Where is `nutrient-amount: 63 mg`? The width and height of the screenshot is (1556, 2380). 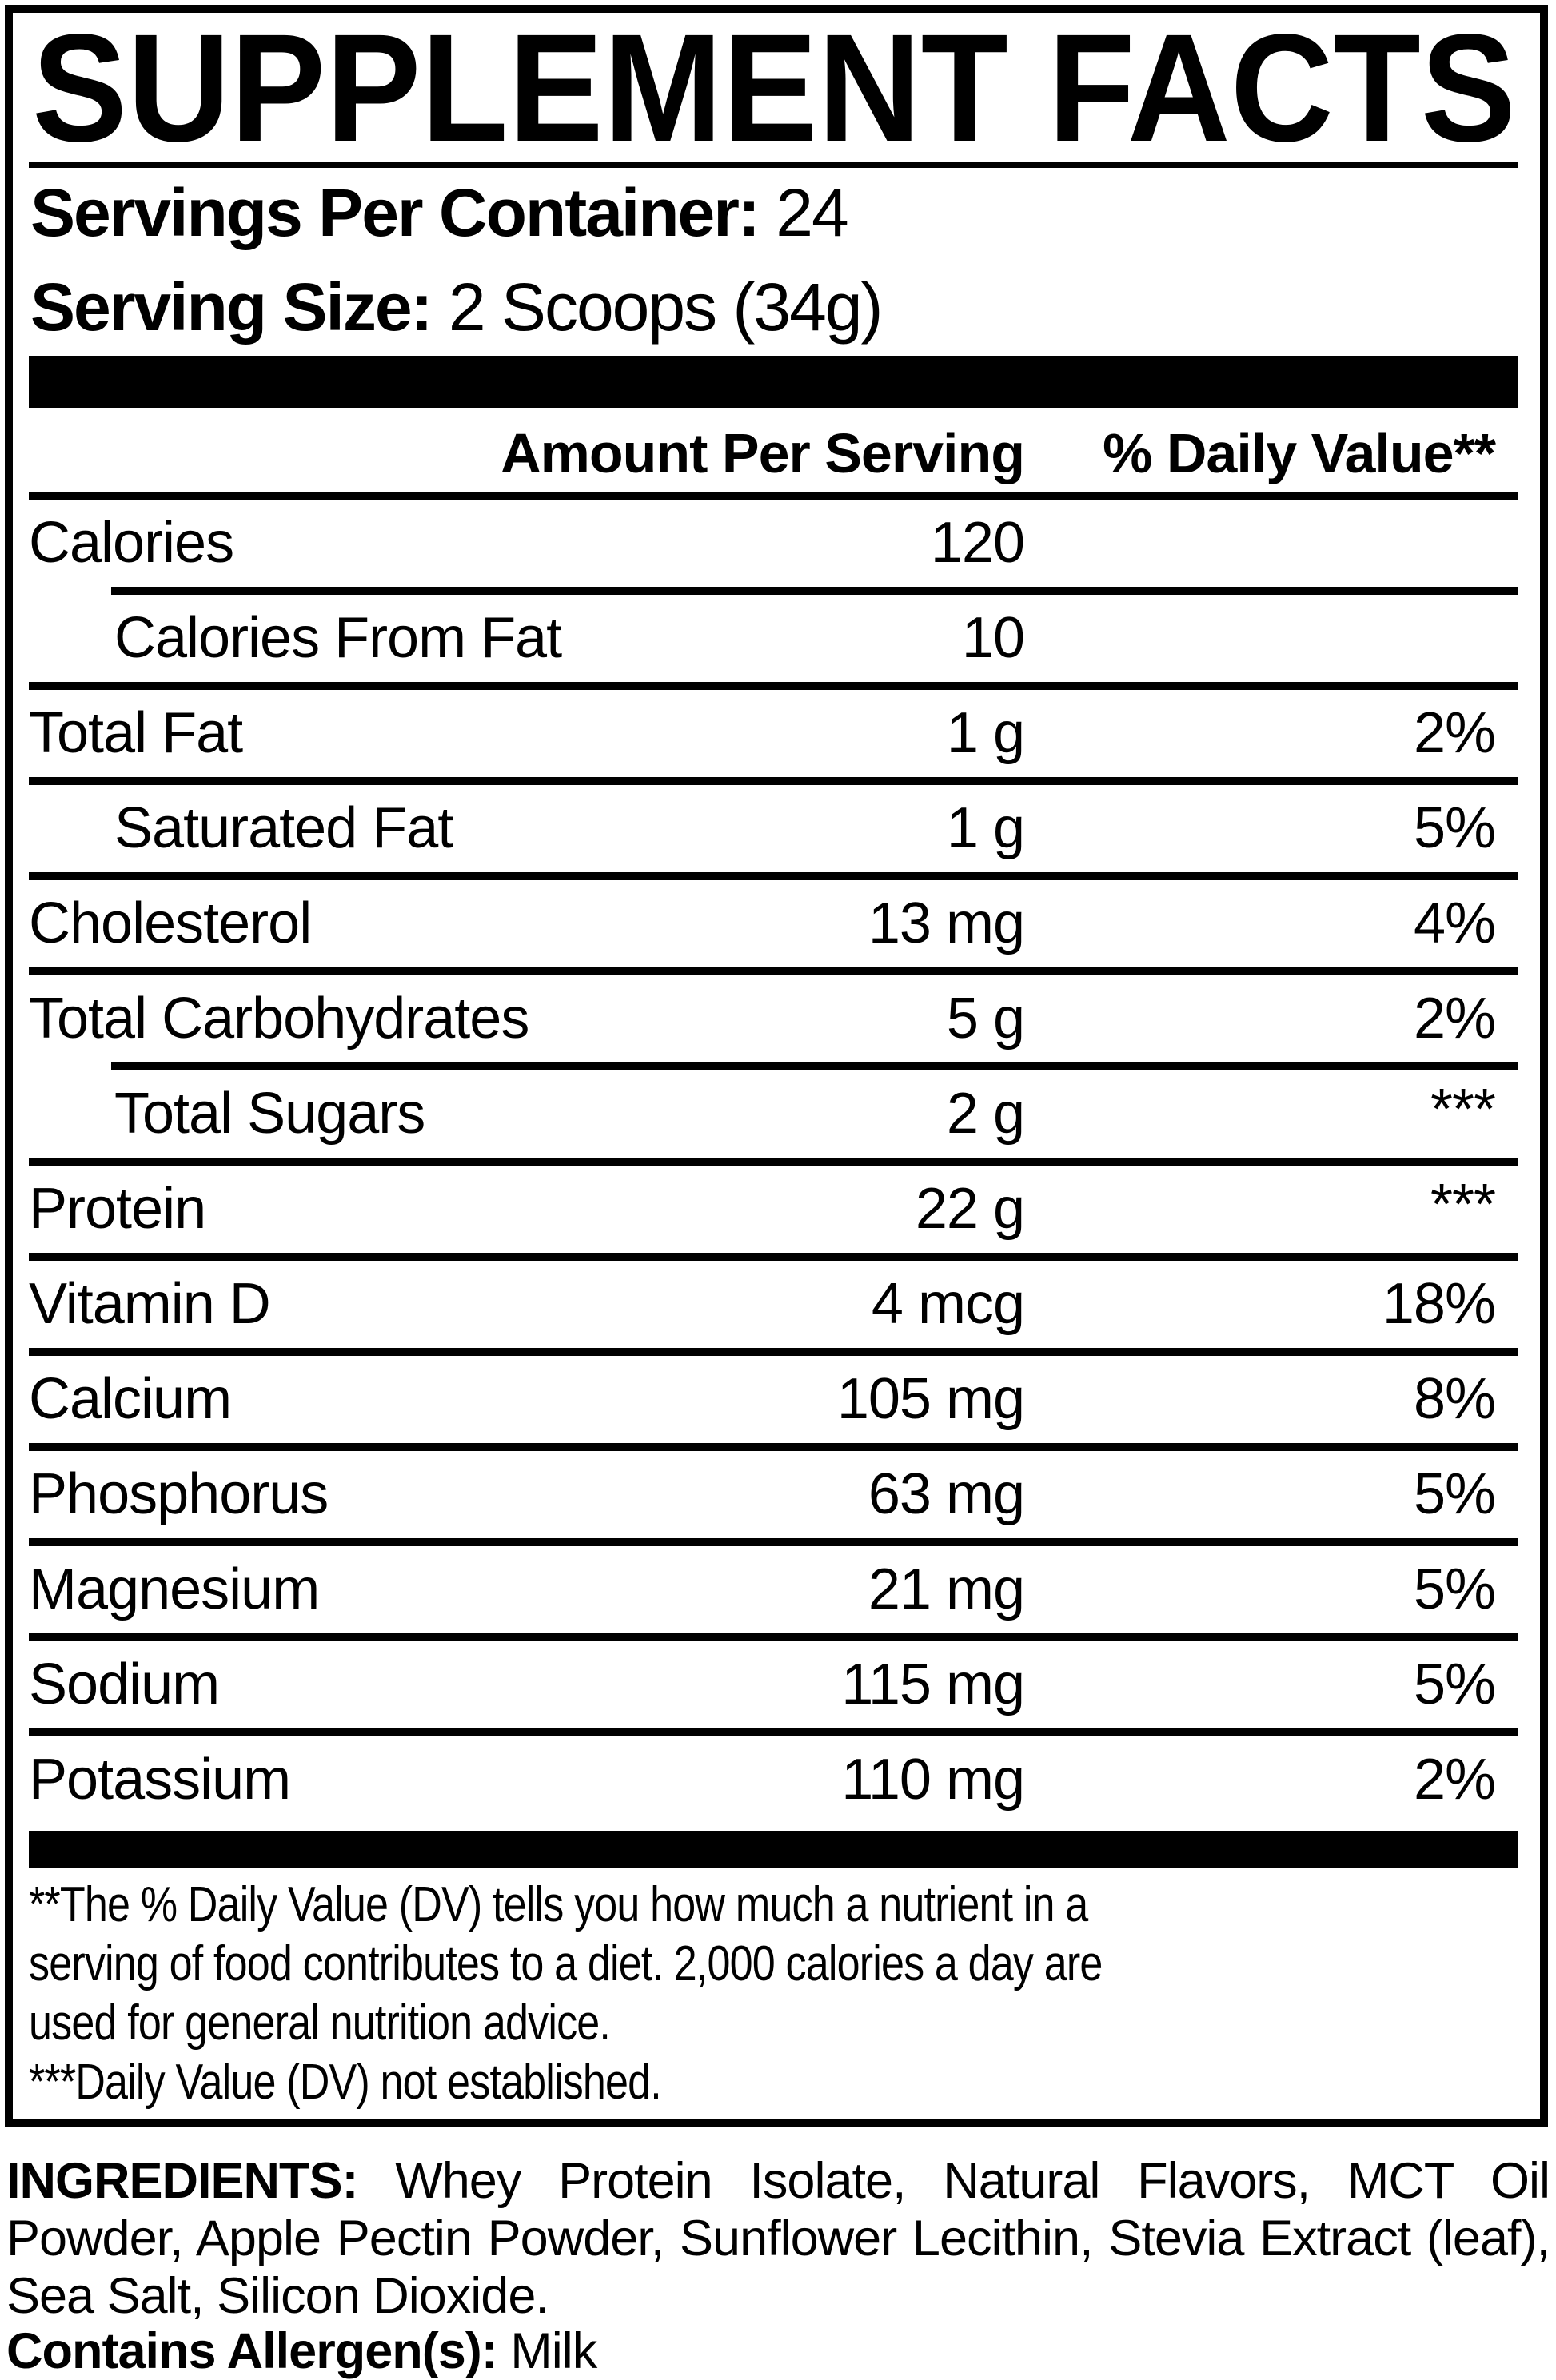 nutrient-amount: 63 mg is located at coordinates (946, 1494).